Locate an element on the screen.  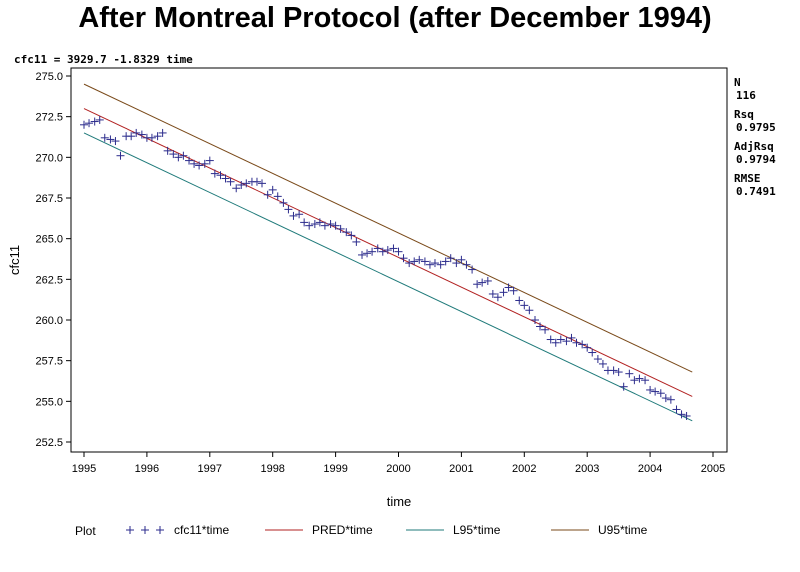
stat-n: N 116 is located at coordinates (755, 89).